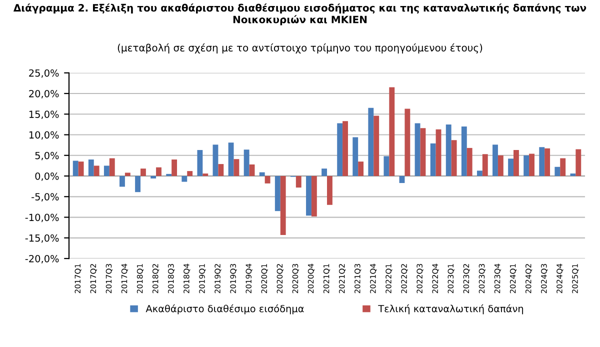 The height and width of the screenshot is (347, 600). I want to click on y-tick-label: 5,0%, so click(47, 156).